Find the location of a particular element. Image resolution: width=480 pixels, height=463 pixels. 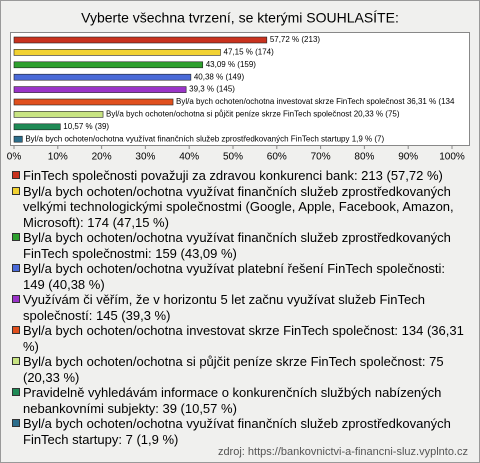

x-tick-label: 100% is located at coordinates (452, 157).